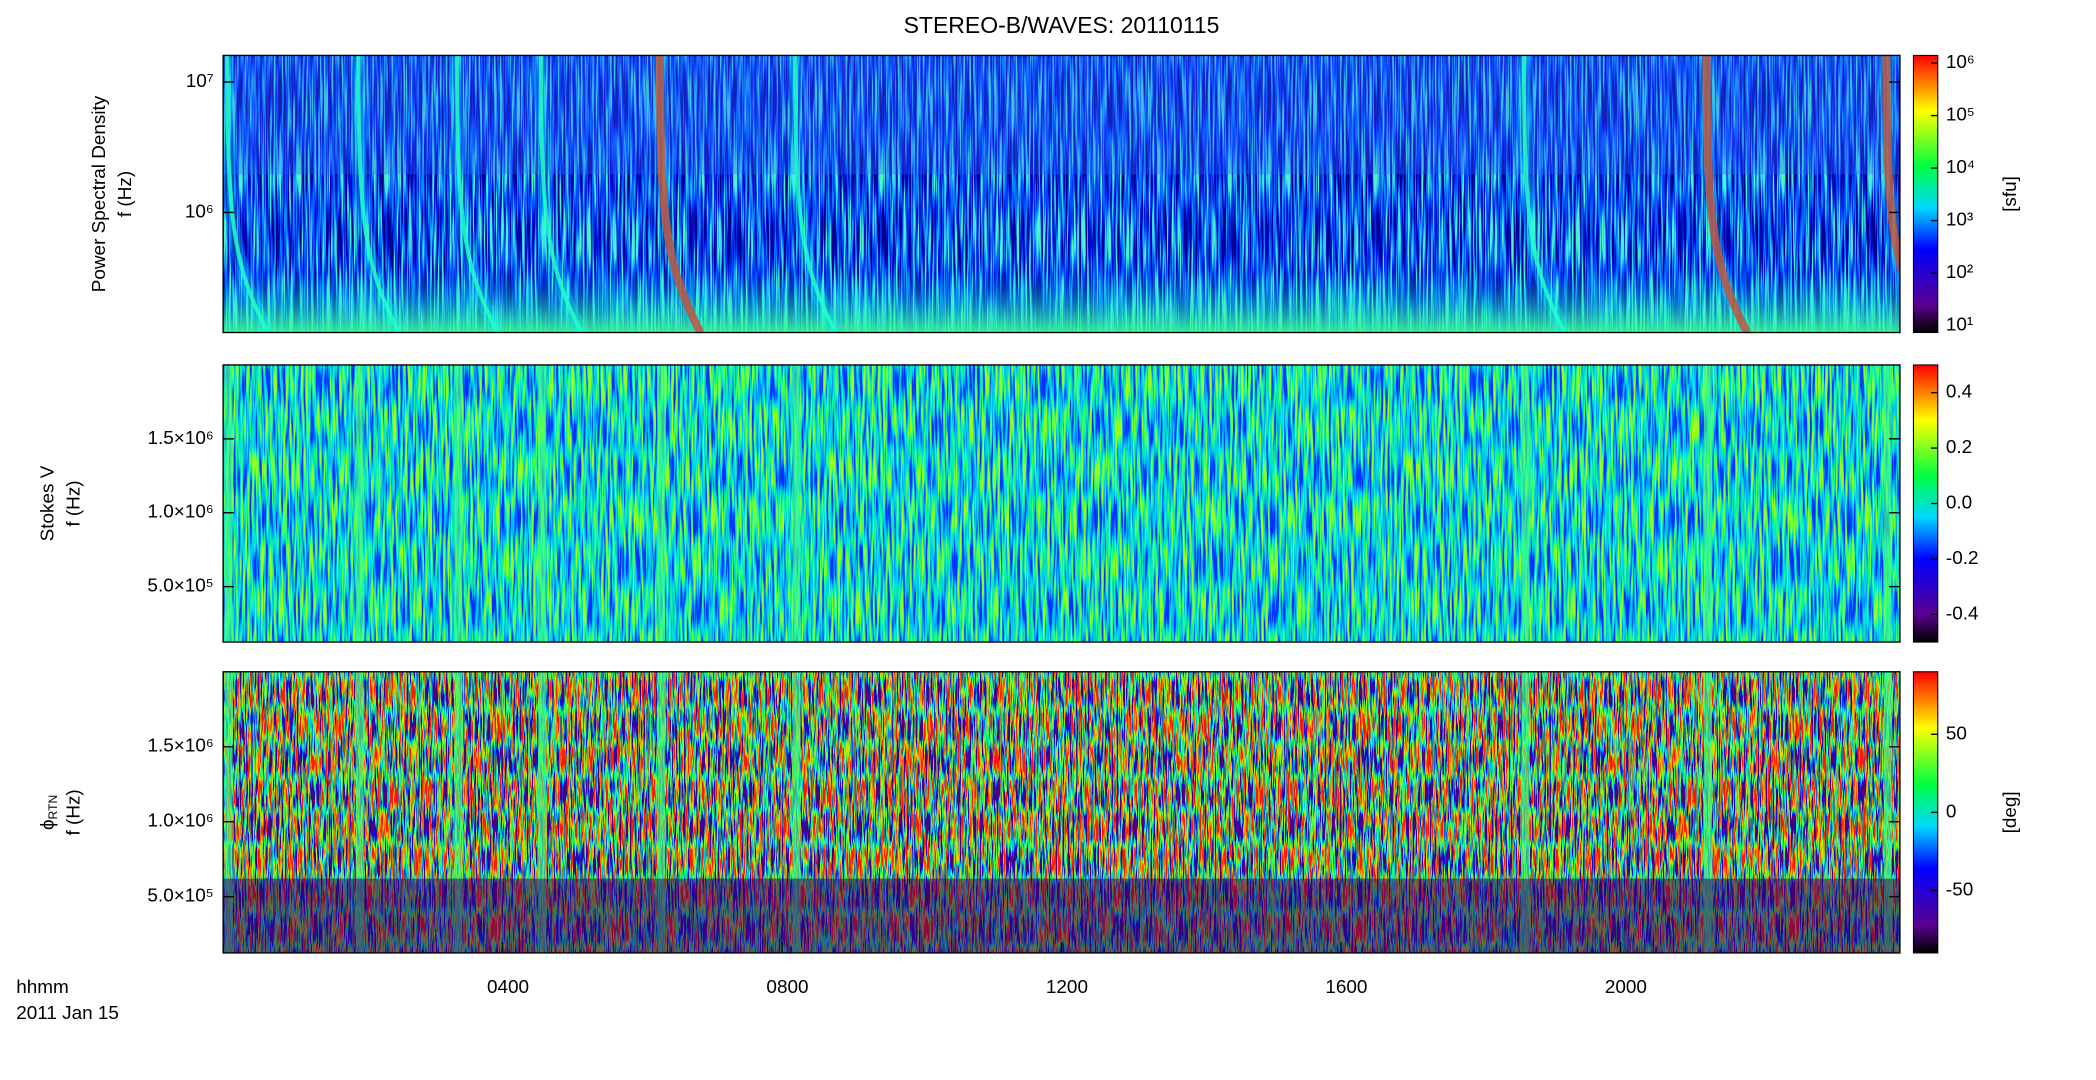  Describe the element at coordinates (1956, 733) in the screenshot. I see `colorbar-tick-label: 50` at that location.